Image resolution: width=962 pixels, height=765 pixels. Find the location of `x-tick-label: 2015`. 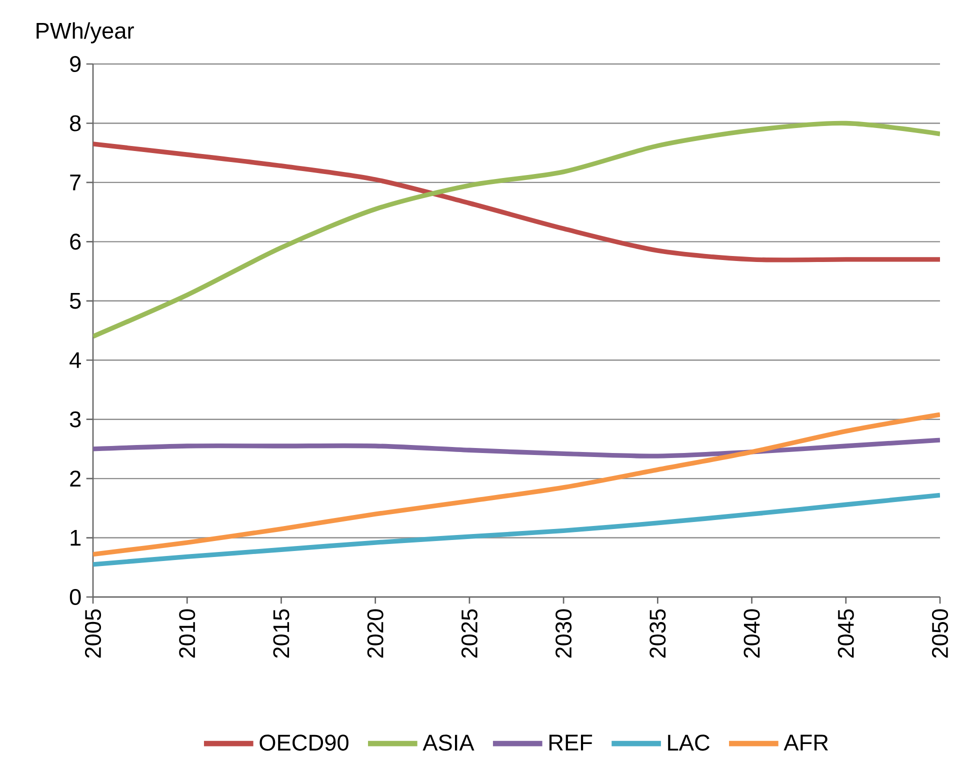

x-tick-label: 2015 is located at coordinates (281, 633).